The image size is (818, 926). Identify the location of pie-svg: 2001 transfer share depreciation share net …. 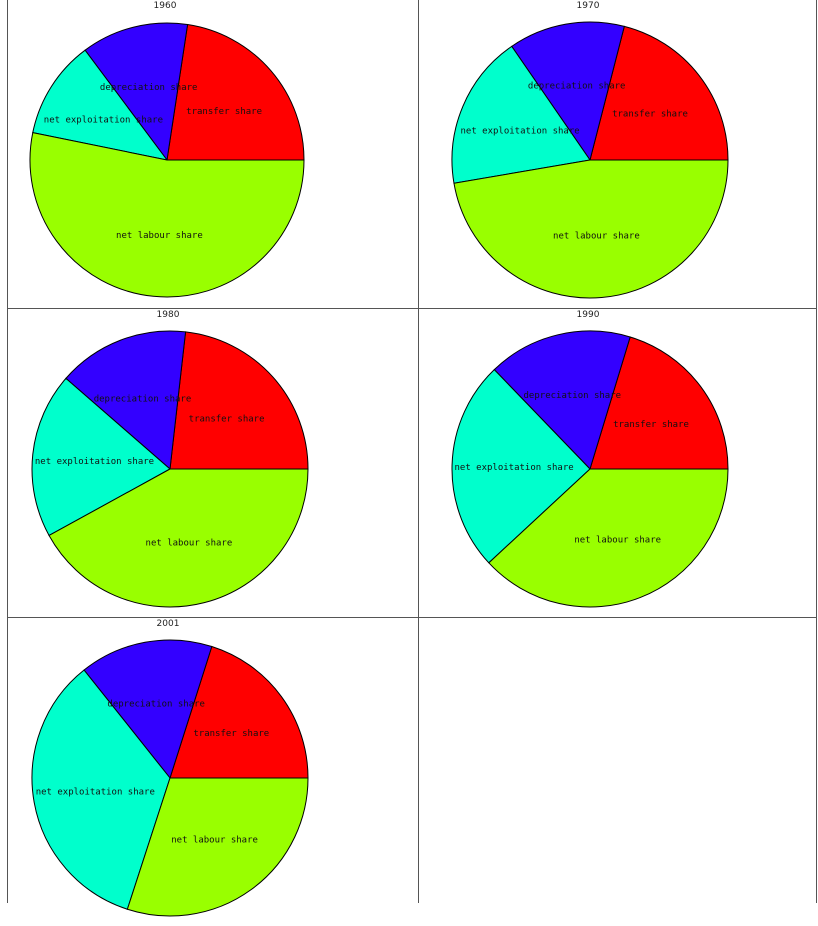
(170, 768).